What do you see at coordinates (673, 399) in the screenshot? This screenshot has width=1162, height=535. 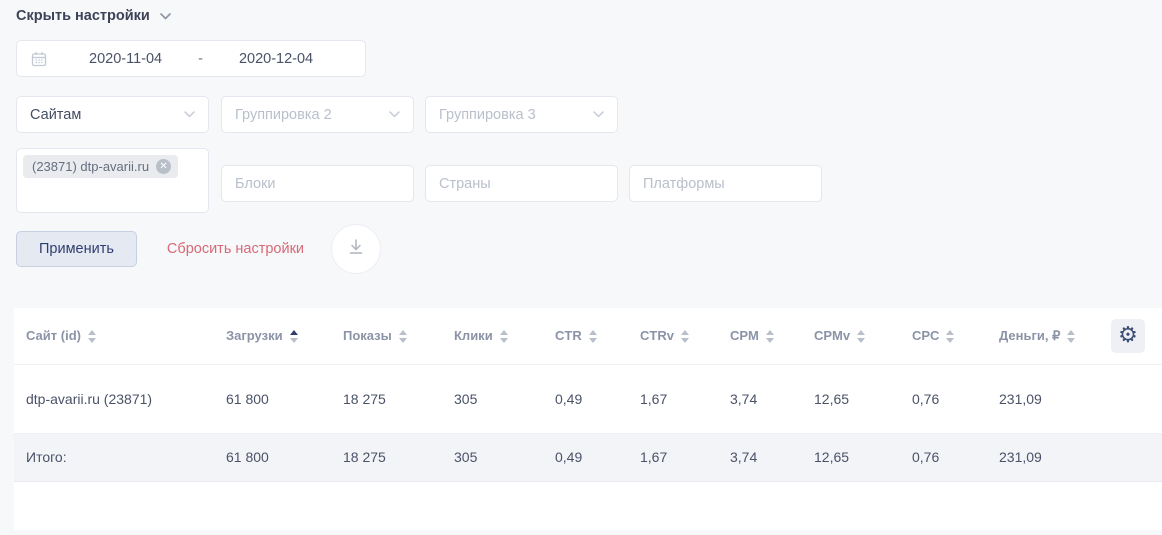 I see `cell-ctrv: 1,67` at bounding box center [673, 399].